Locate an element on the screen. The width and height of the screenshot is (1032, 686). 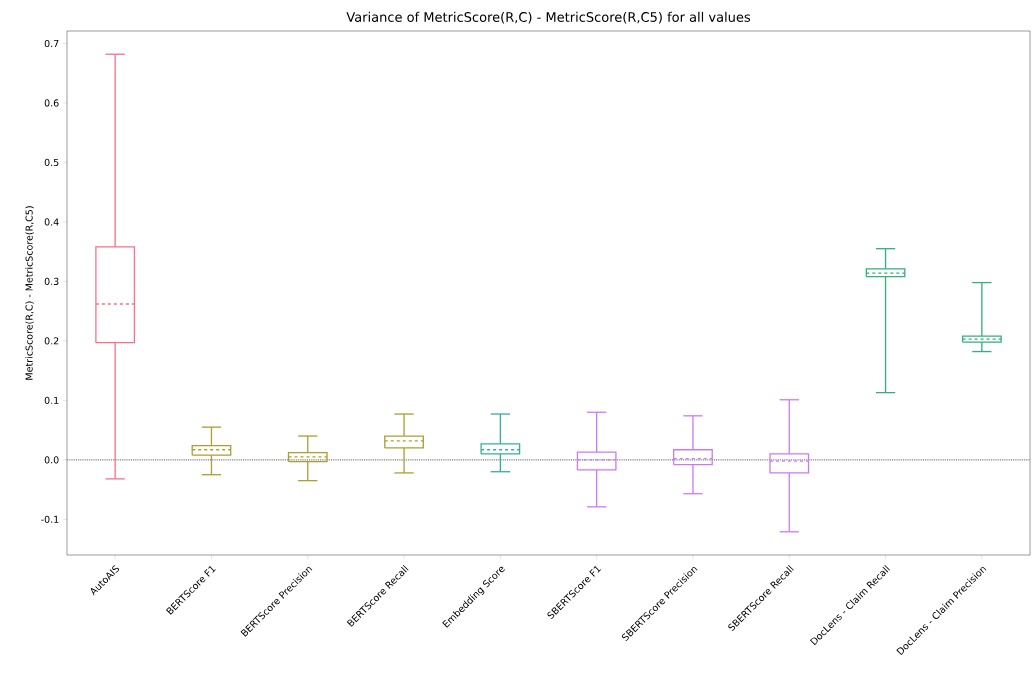
y-tick-label: 0.4 is located at coordinates (51, 222).